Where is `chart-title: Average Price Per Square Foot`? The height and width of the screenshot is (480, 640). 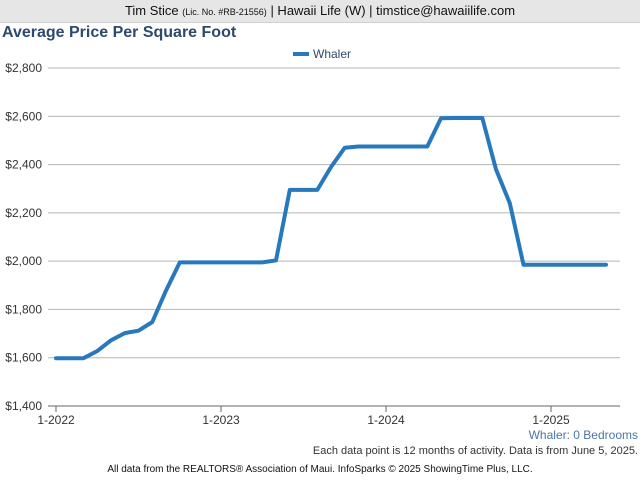 chart-title: Average Price Per Square Foot is located at coordinates (119, 32).